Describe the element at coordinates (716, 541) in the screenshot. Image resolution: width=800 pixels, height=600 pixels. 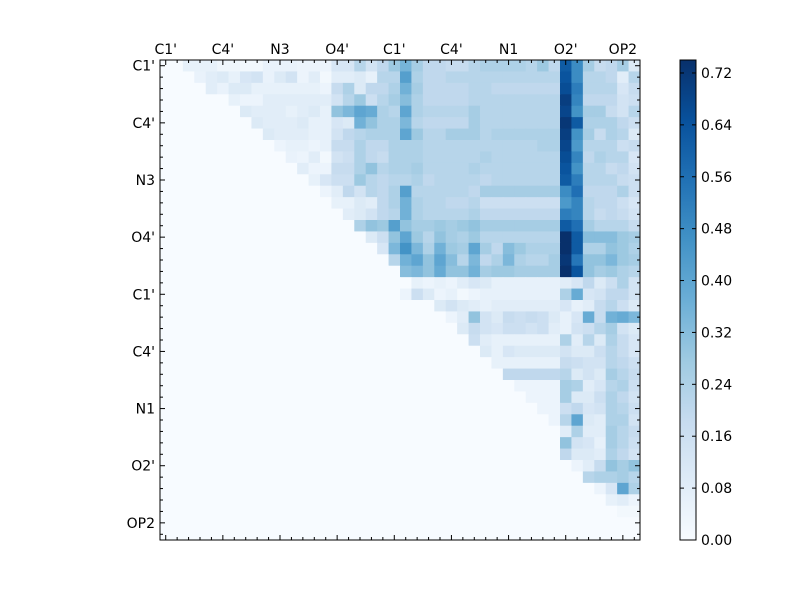
I see `colorbar-tick-label: 0.00` at that location.